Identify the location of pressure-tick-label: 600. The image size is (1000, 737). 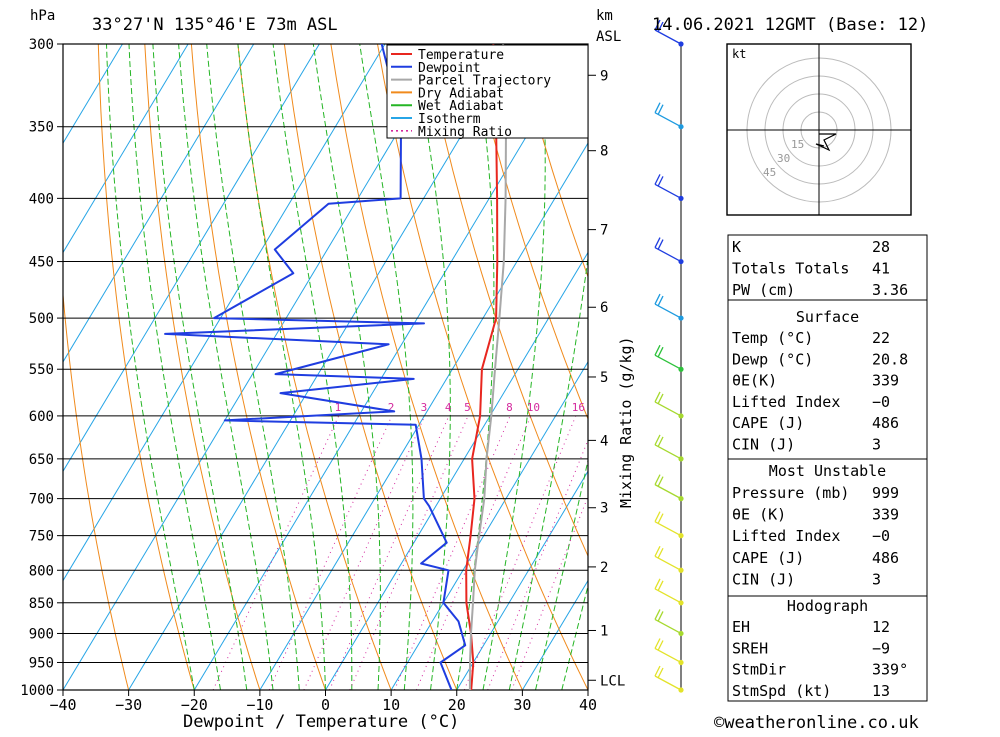
(41, 417).